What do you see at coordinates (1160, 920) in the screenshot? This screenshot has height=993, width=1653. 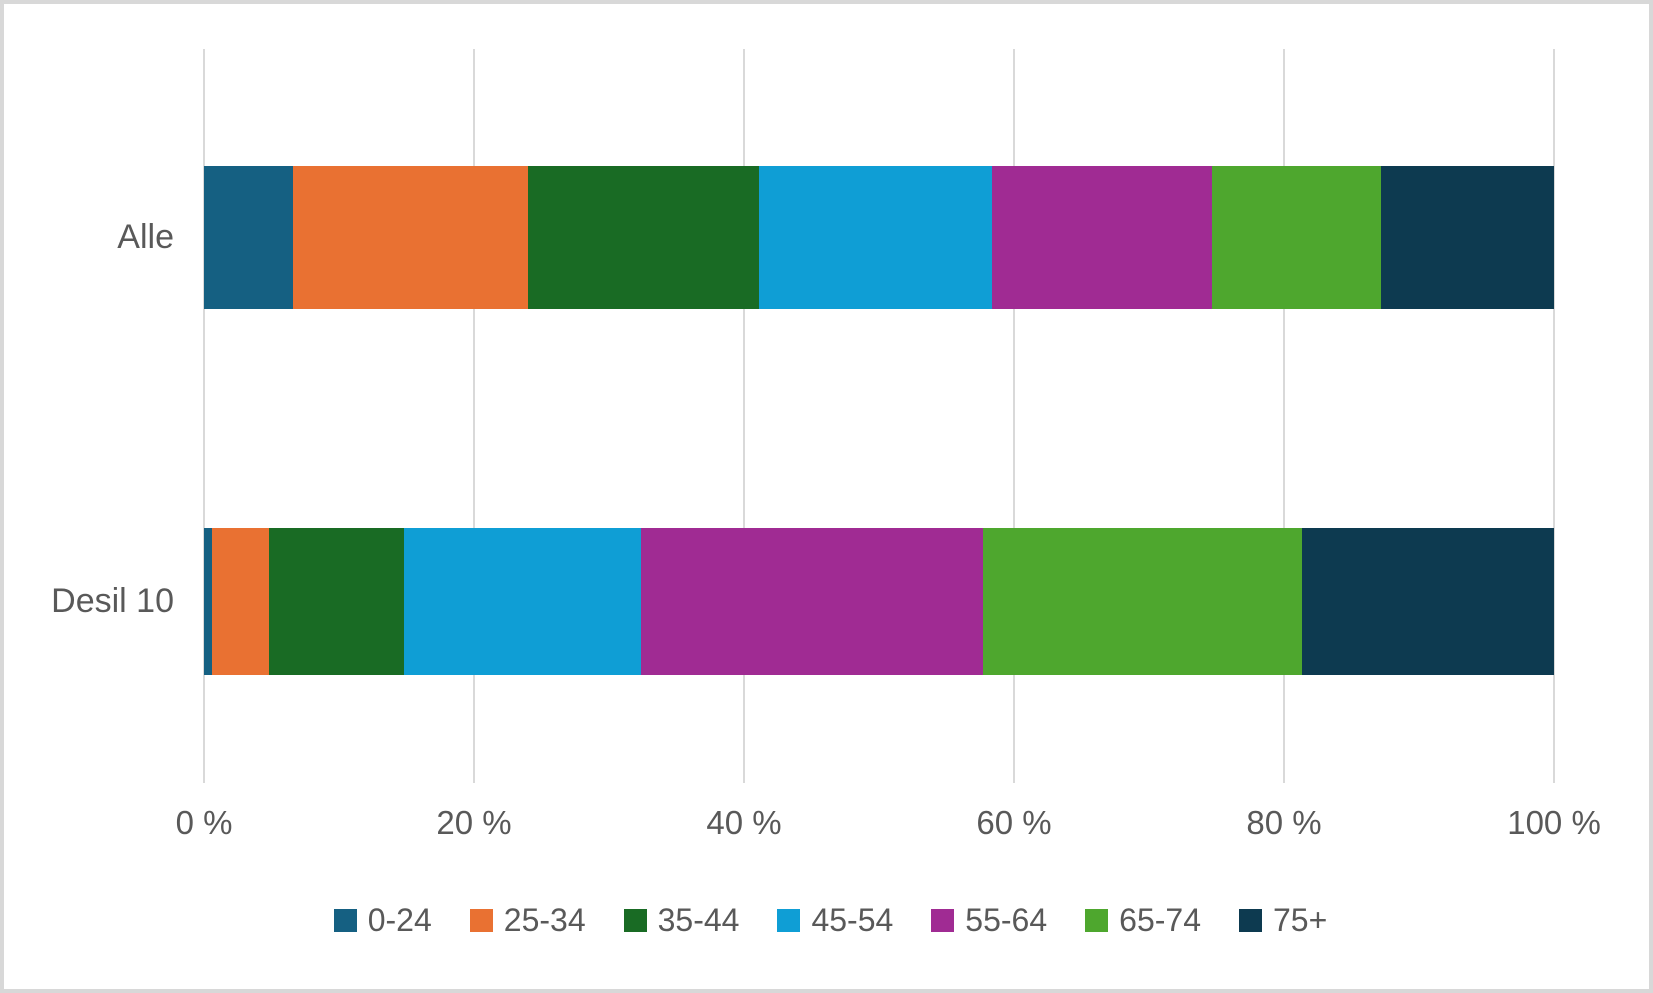 I see `legend-label: 65-74` at bounding box center [1160, 920].